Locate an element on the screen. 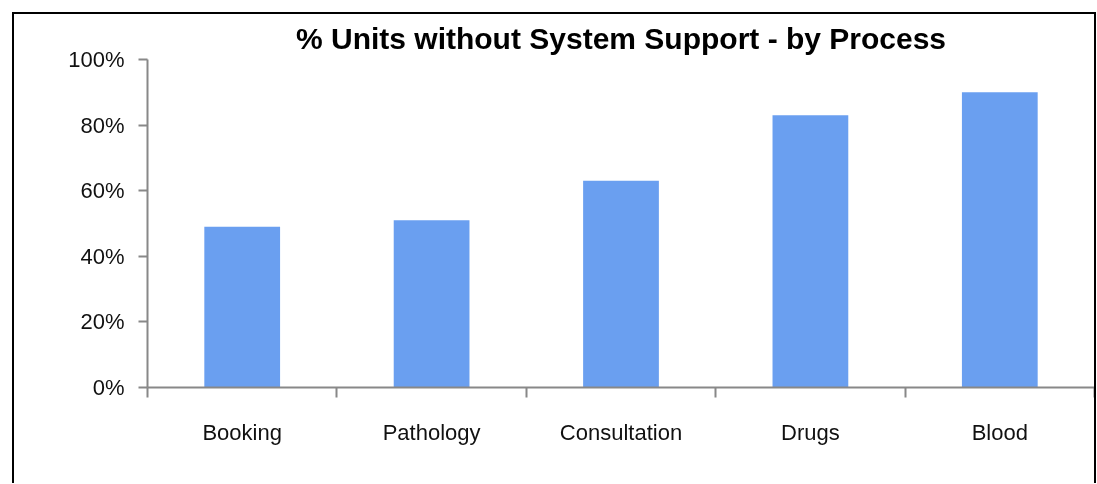  x-tick-label: Booking is located at coordinates (242, 432).